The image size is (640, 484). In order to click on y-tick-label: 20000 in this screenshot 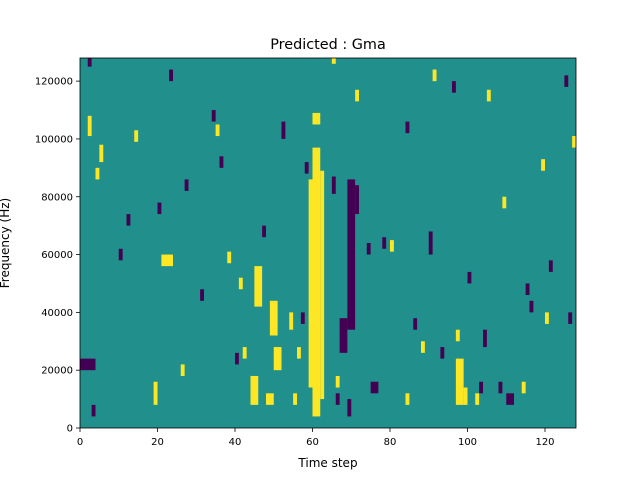, I will do `click(57, 371)`.